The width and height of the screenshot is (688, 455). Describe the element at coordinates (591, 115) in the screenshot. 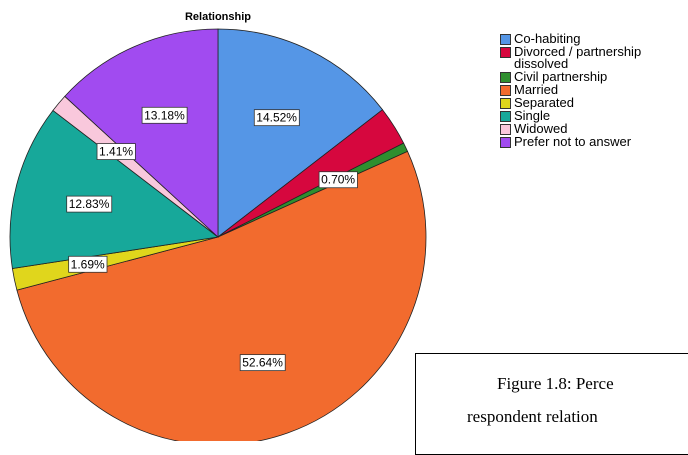

I see `legend-item: Single` at that location.